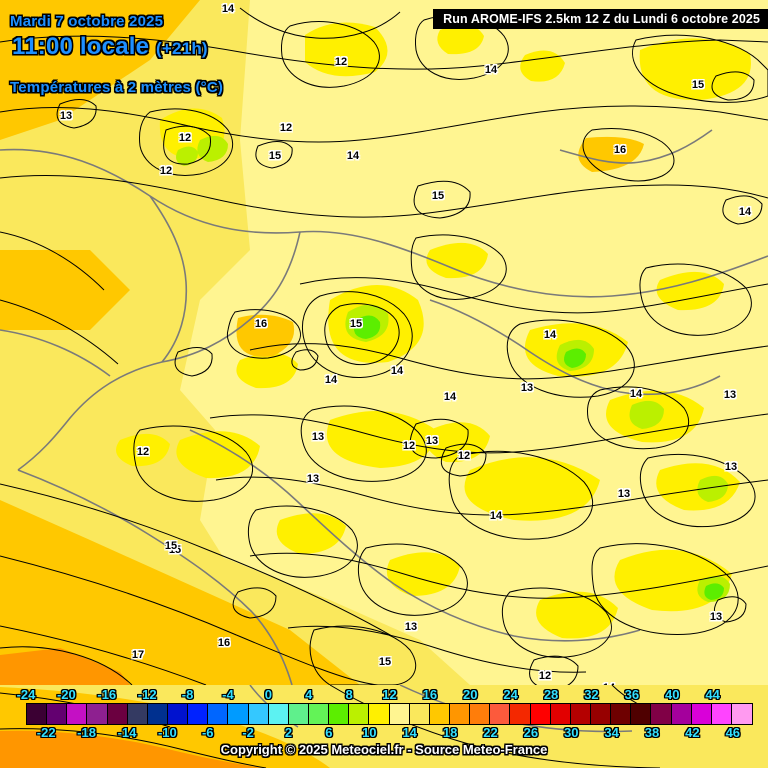 This screenshot has width=768, height=768. What do you see at coordinates (180, 592) in the screenshot?
I see `band-16-18-b` at bounding box center [180, 592].